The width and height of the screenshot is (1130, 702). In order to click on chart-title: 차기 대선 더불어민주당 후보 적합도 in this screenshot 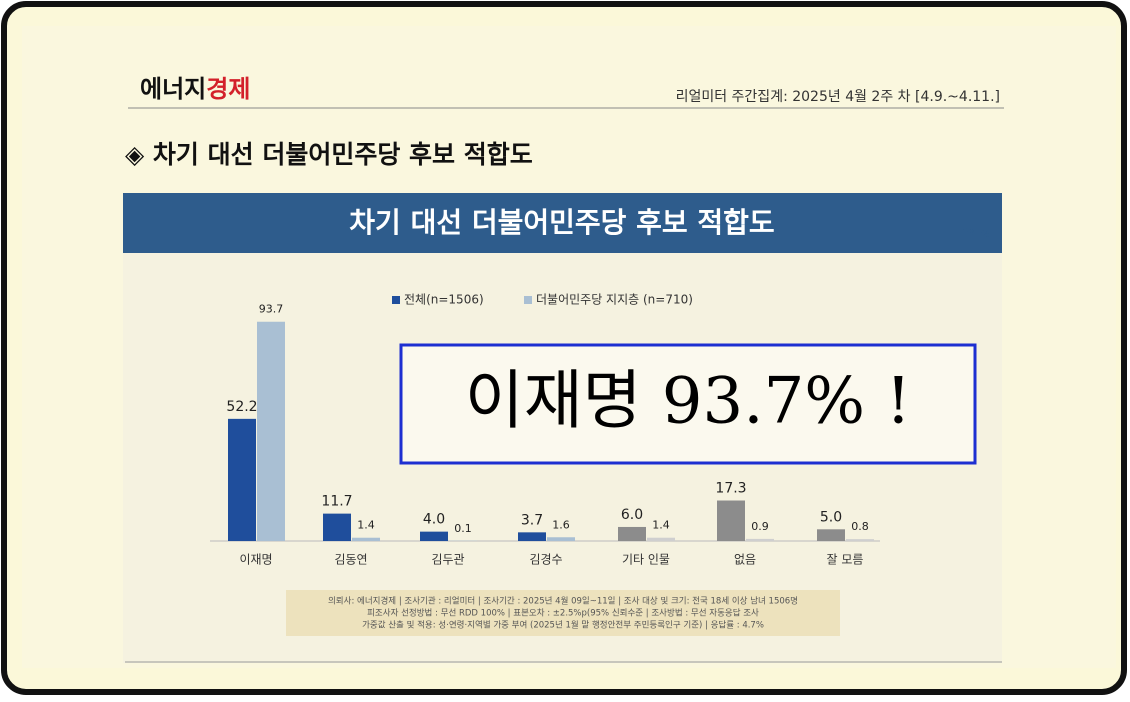, I will do `click(561, 222)`.